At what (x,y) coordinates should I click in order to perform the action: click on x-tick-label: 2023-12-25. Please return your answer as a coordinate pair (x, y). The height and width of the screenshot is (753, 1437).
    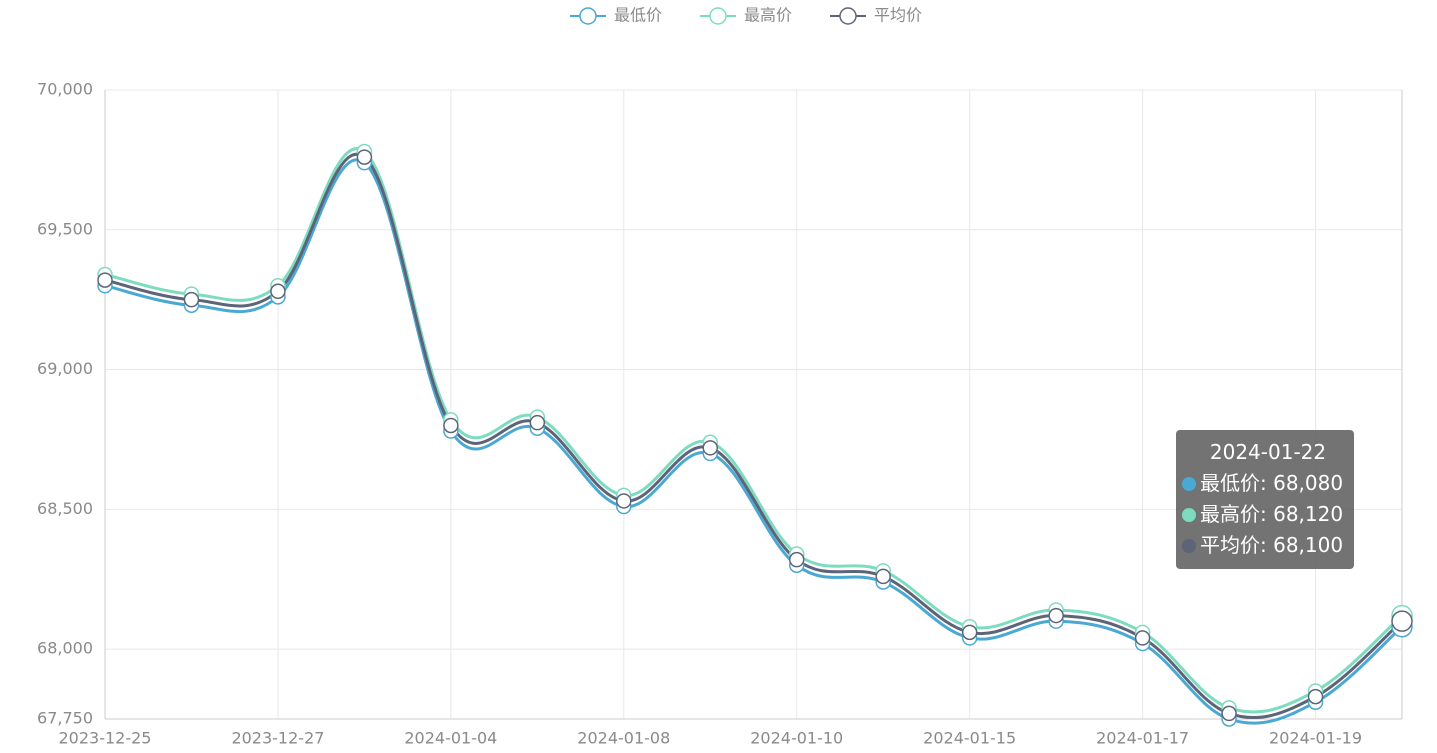
    Looking at the image, I should click on (105, 738).